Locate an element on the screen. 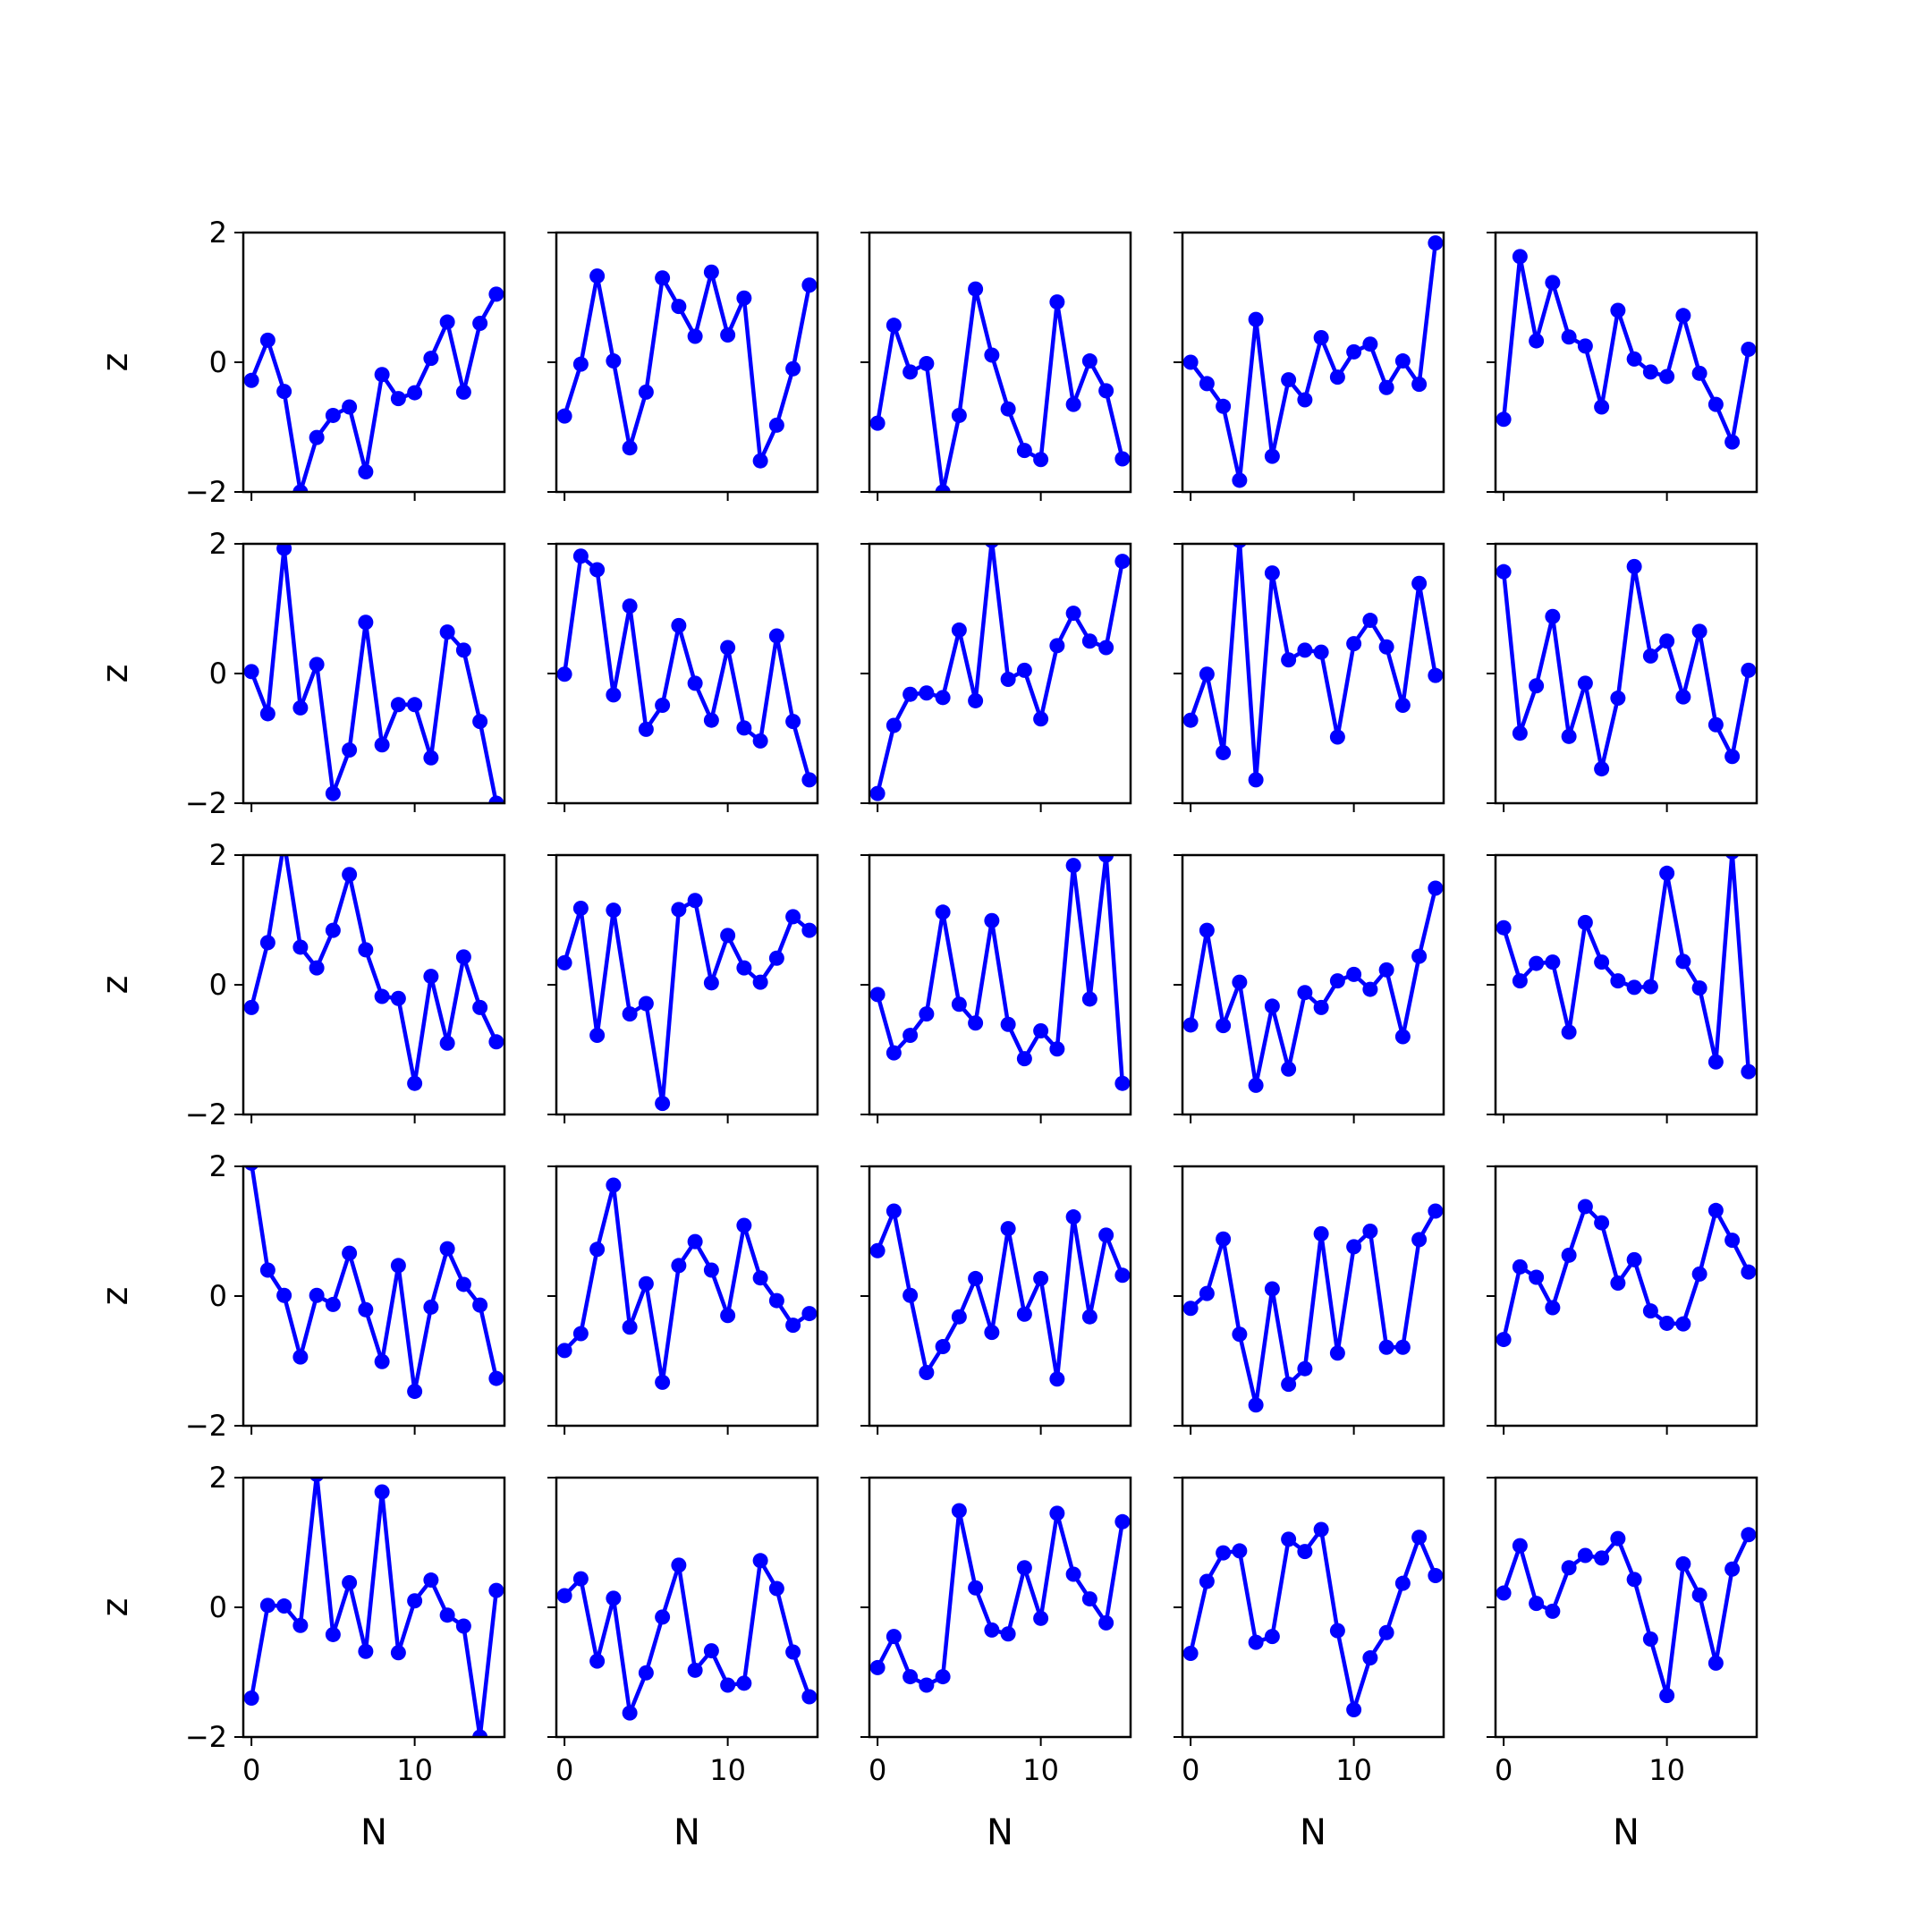 The image size is (1932, 1932). x-tick-label: 0 is located at coordinates (1504, 1770).